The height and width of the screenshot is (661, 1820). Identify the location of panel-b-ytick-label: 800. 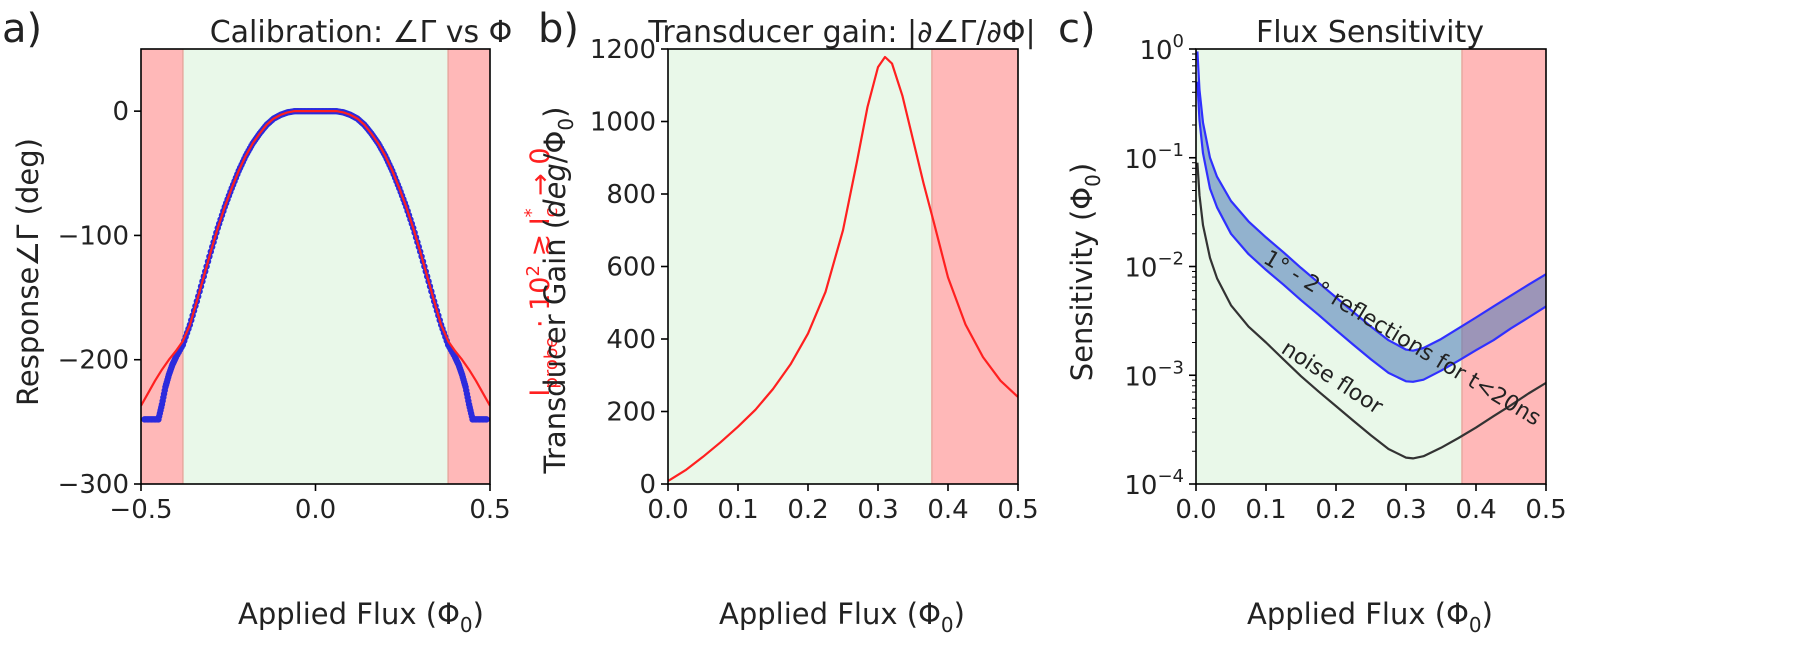
(631, 195).